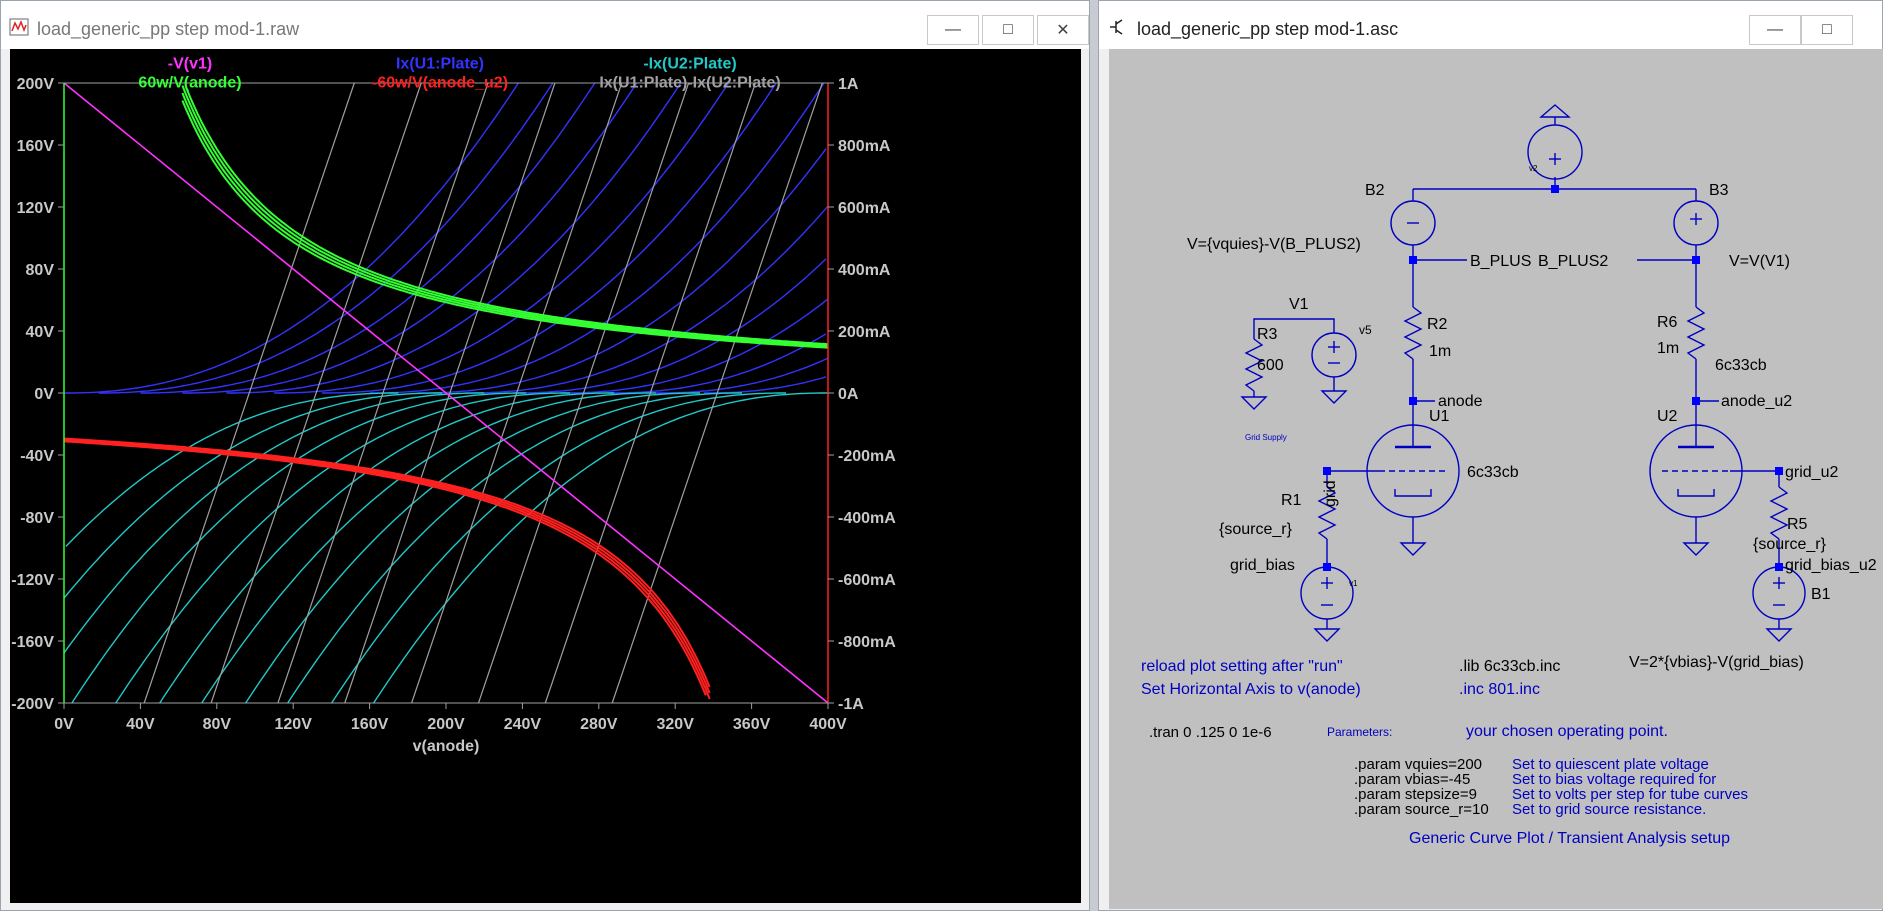 The height and width of the screenshot is (911, 1883). What do you see at coordinates (1719, 190) in the screenshot?
I see `b3-label: B3` at bounding box center [1719, 190].